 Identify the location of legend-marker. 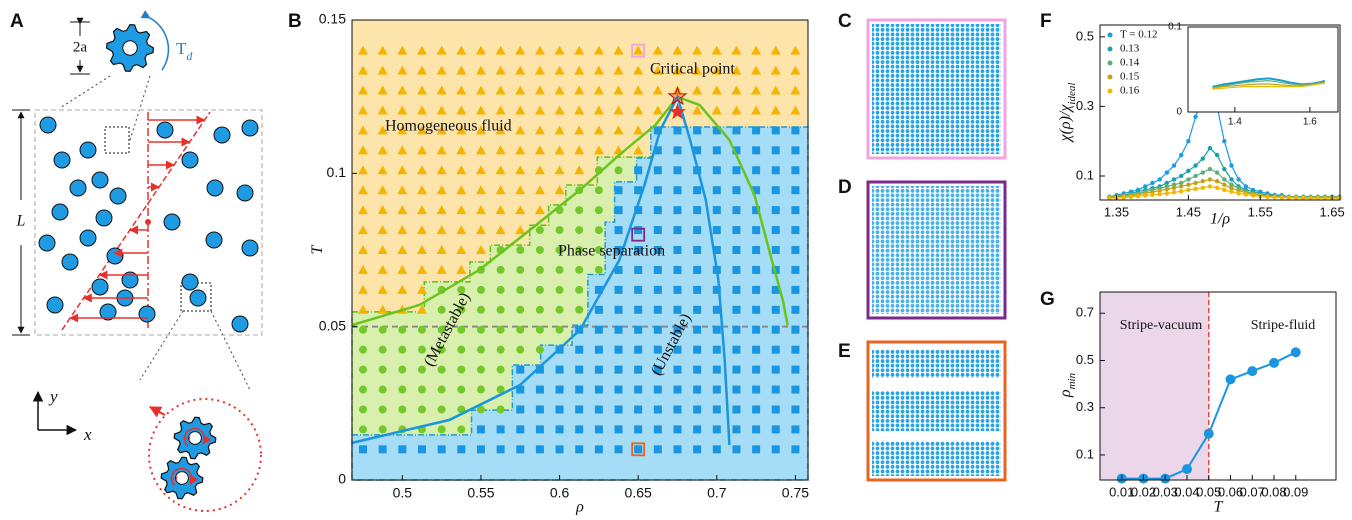
(1110, 91).